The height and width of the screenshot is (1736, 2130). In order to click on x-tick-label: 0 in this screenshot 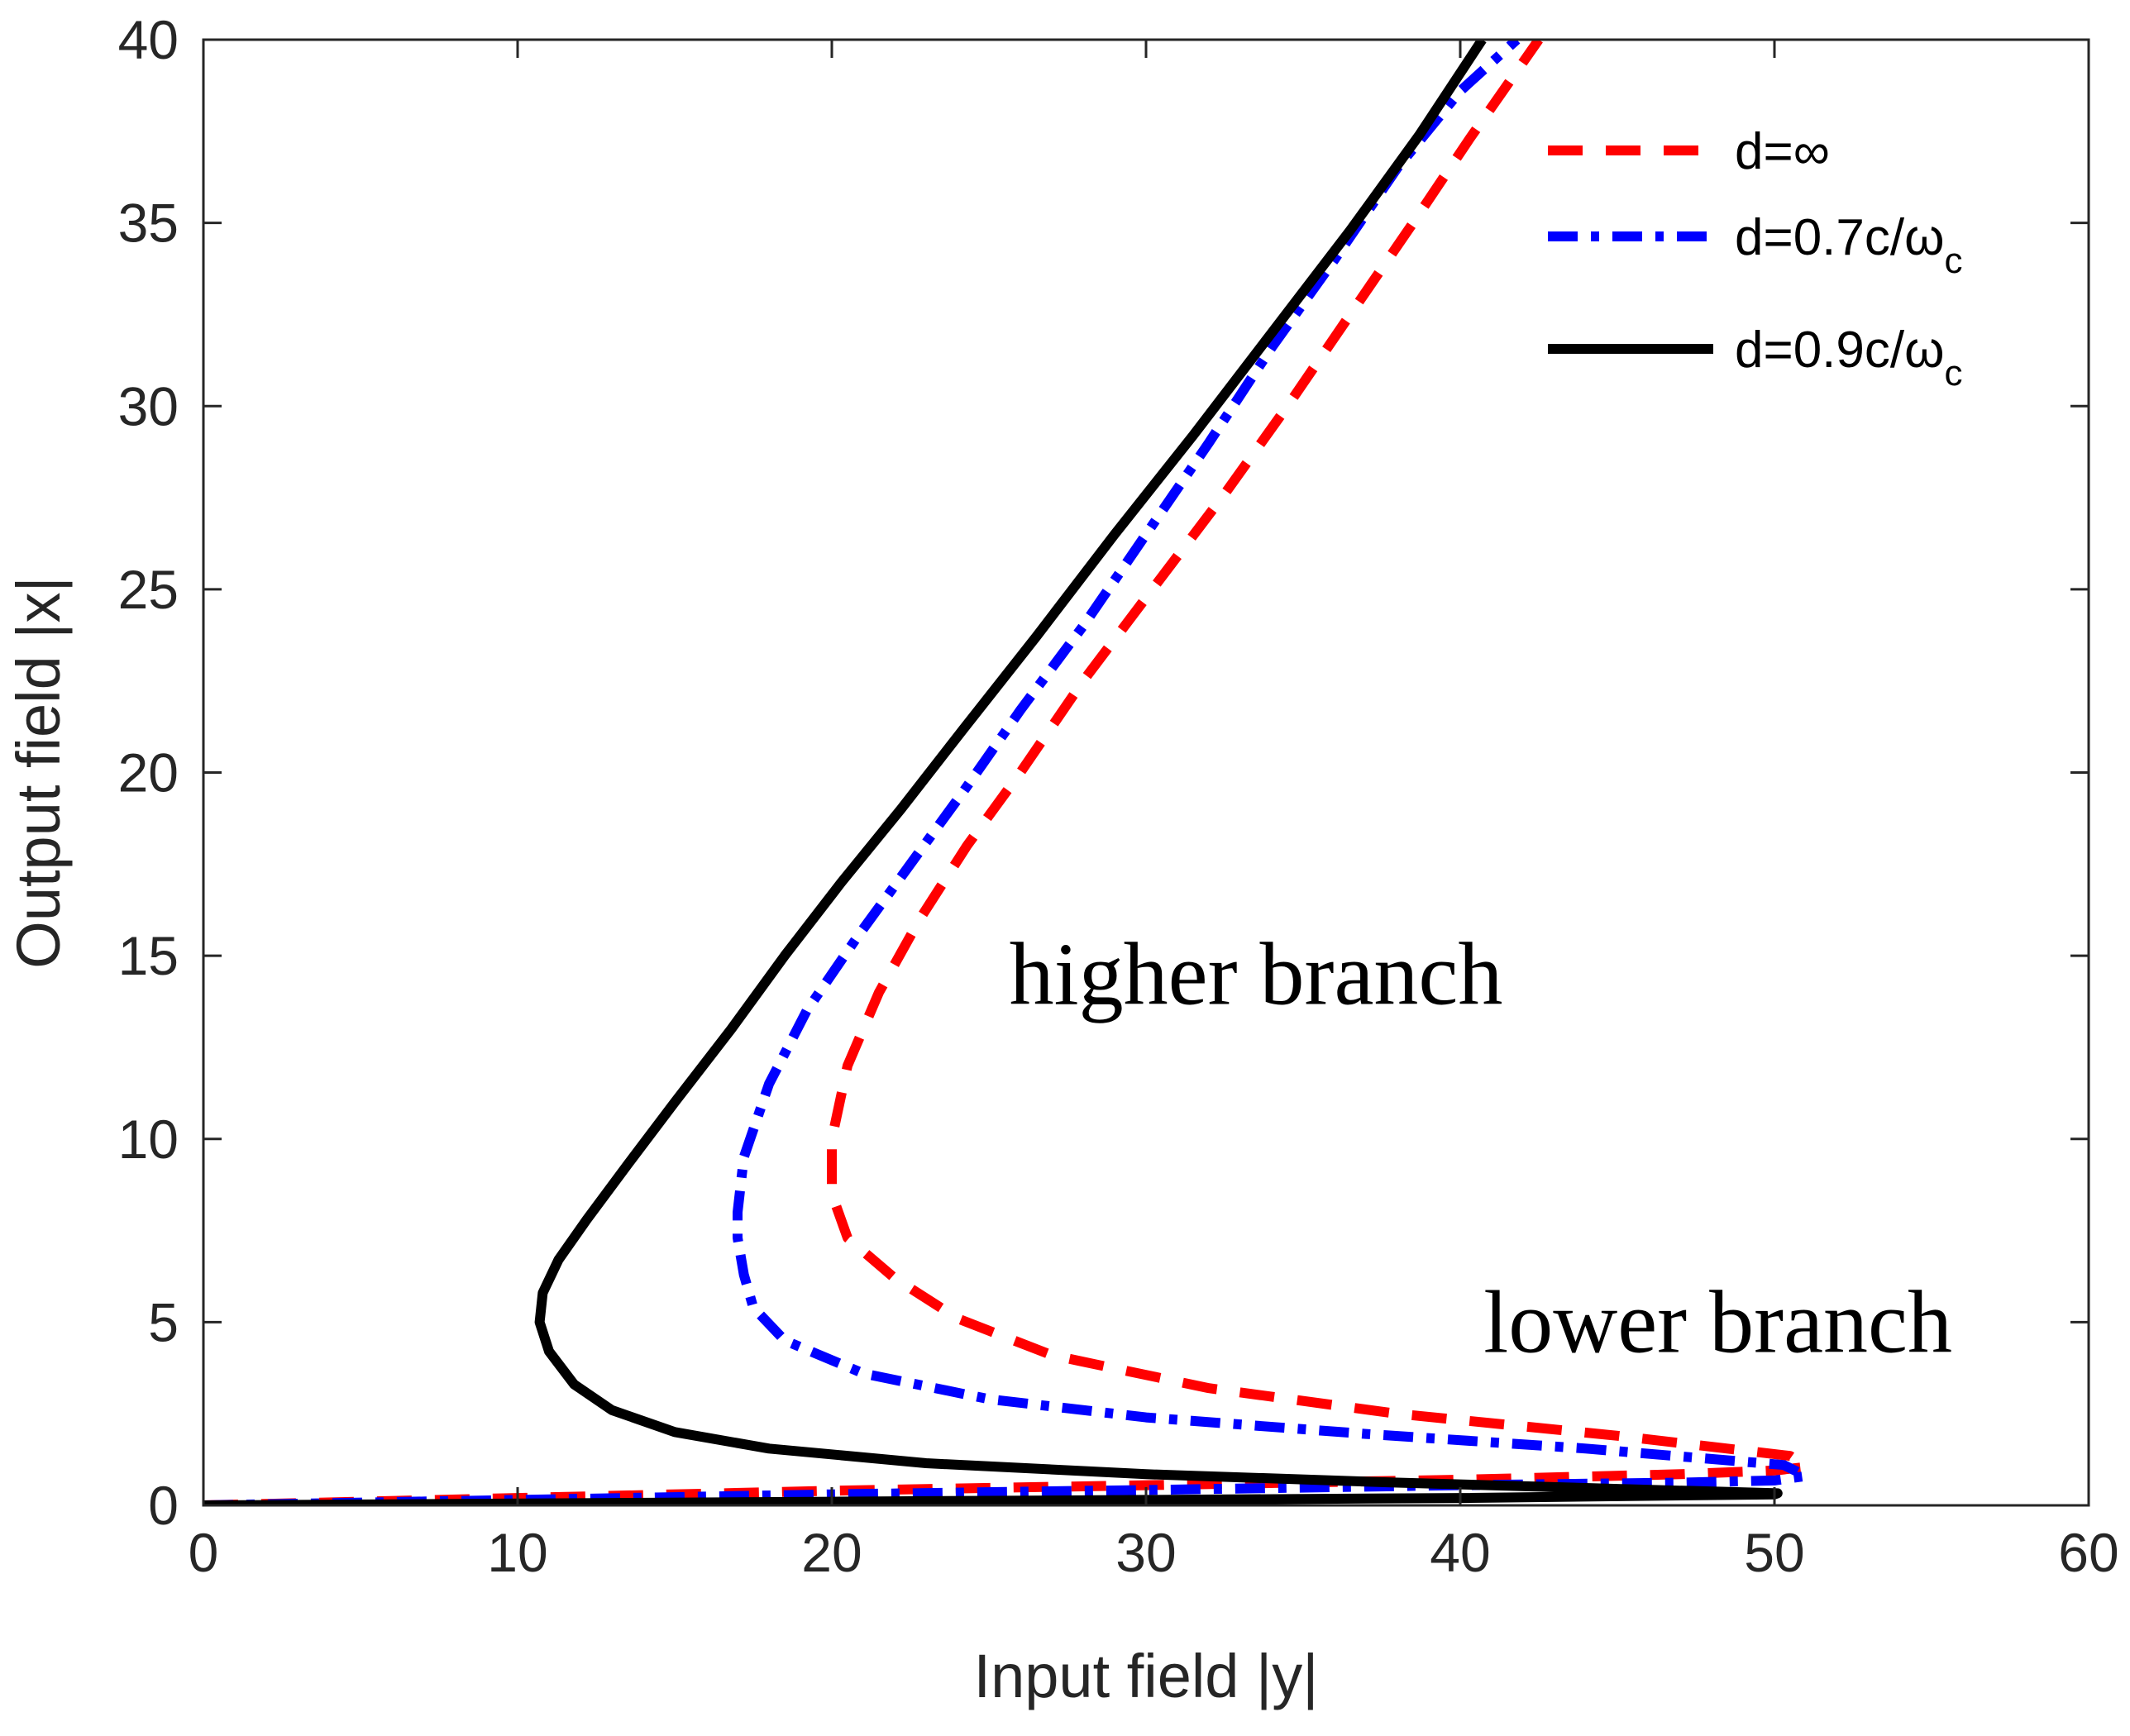, I will do `click(204, 1552)`.